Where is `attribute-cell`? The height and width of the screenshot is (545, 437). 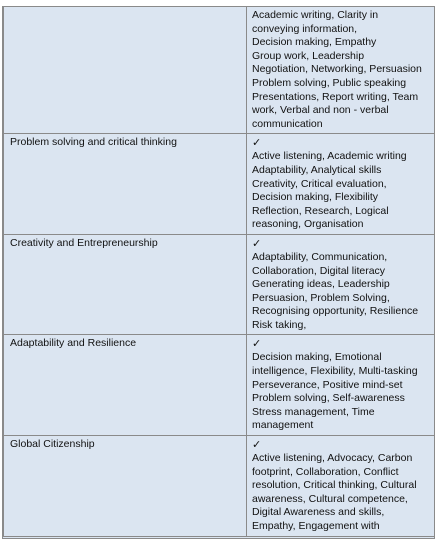
attribute-cell is located at coordinates (125, 70).